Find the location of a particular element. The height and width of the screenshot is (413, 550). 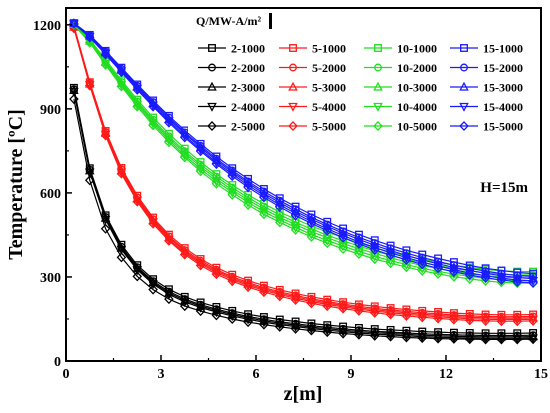

legend-item-5-5000: 5-5000 is located at coordinates (312, 127).